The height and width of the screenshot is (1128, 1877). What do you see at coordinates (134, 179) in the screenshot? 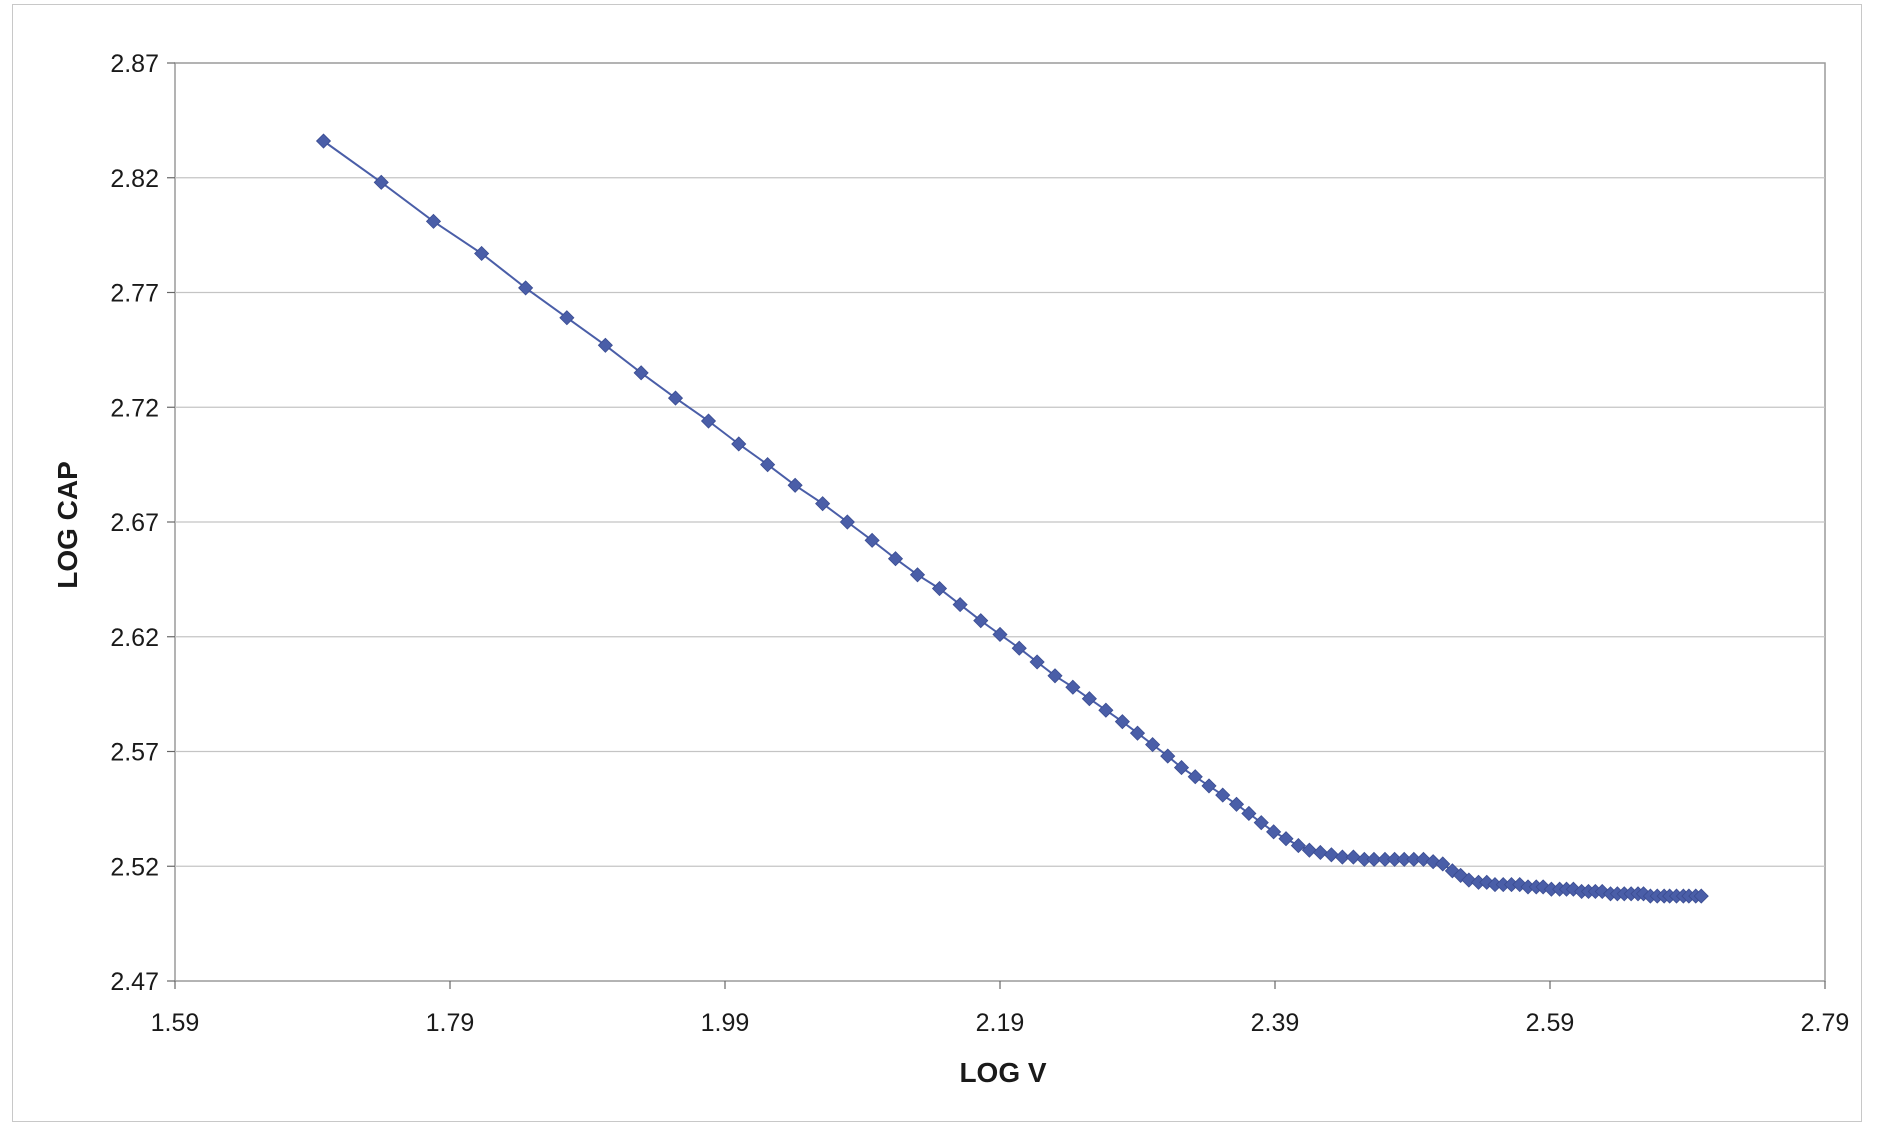
I see `y-tick-label: 2.82` at bounding box center [134, 179].